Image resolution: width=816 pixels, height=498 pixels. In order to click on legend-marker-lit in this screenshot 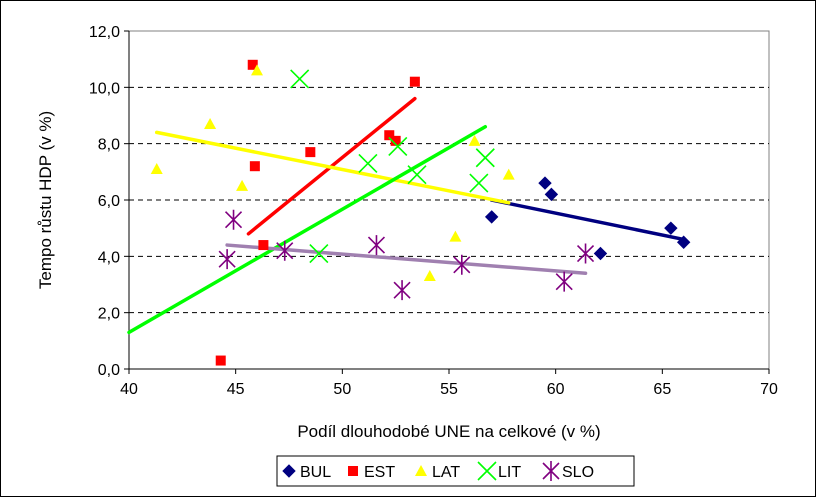, I will do `click(487, 471)`.